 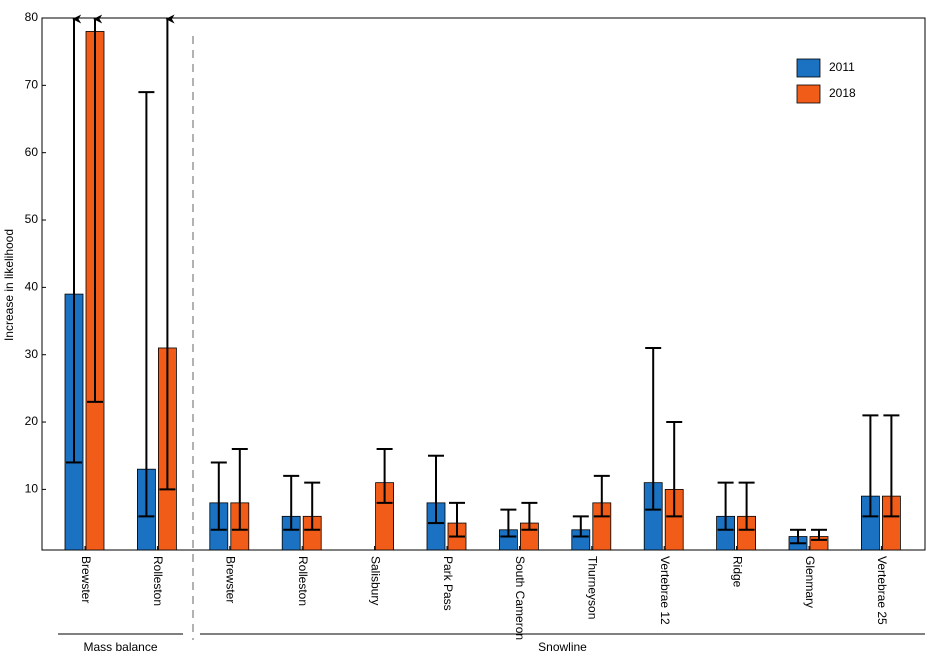 I want to click on y-axis-label: Increase in likelihood, so click(x=9, y=285).